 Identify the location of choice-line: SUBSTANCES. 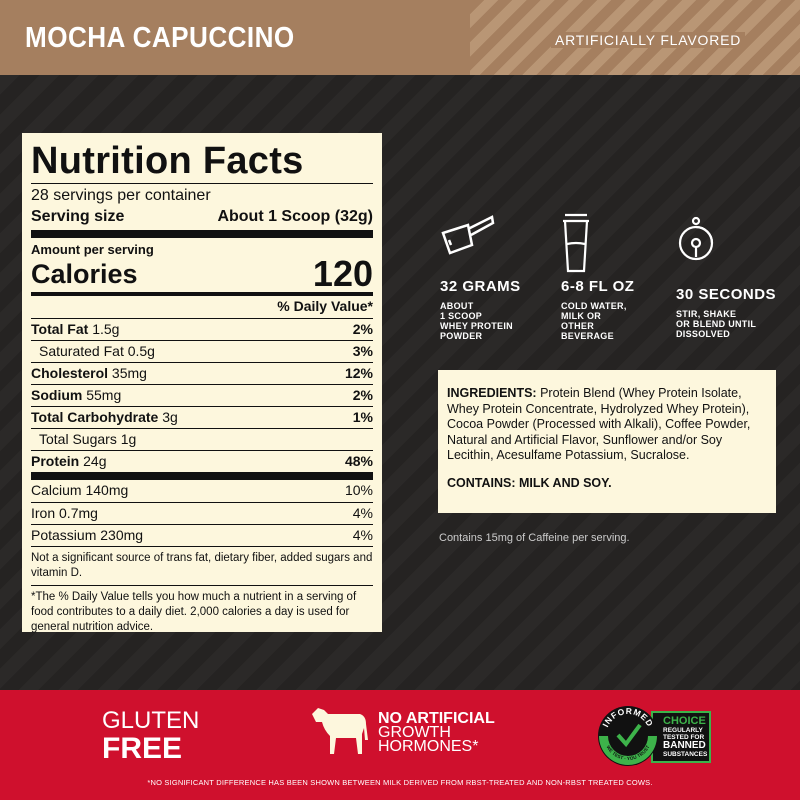
(685, 754).